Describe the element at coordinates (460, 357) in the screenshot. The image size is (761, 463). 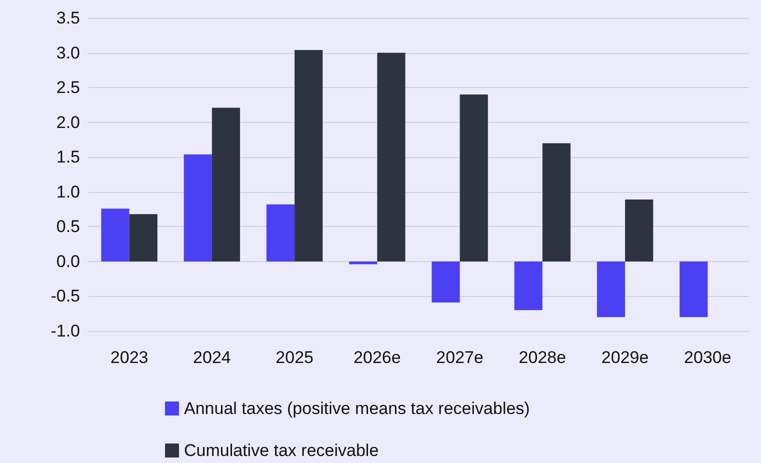
I see `x-tick-label: 2027e` at that location.